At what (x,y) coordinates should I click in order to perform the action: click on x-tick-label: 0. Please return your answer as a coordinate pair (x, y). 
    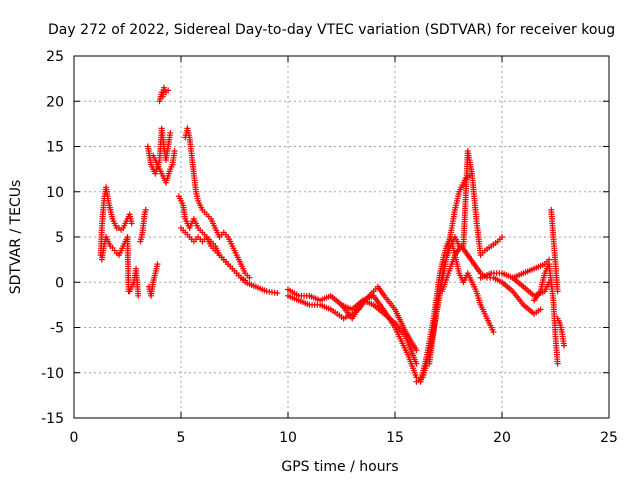
    Looking at the image, I should click on (74, 438).